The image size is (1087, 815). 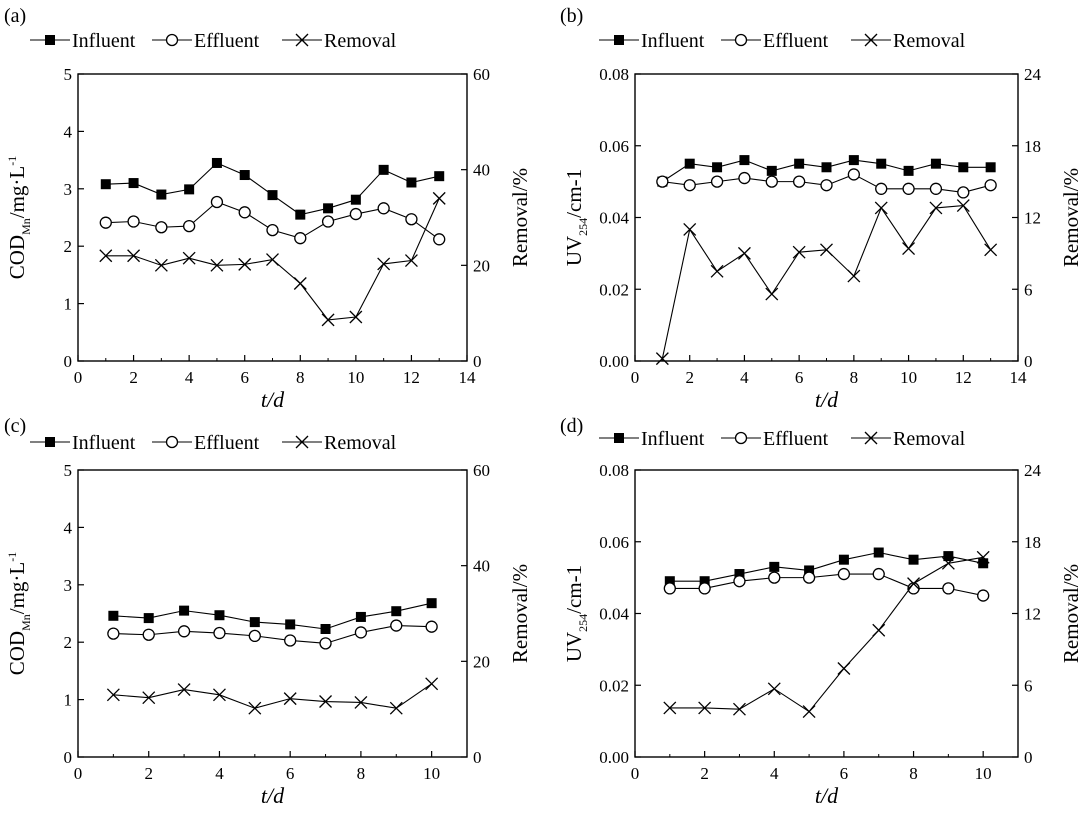 I want to click on y-axis-label: UV254/cm-1, so click(x=576, y=217).